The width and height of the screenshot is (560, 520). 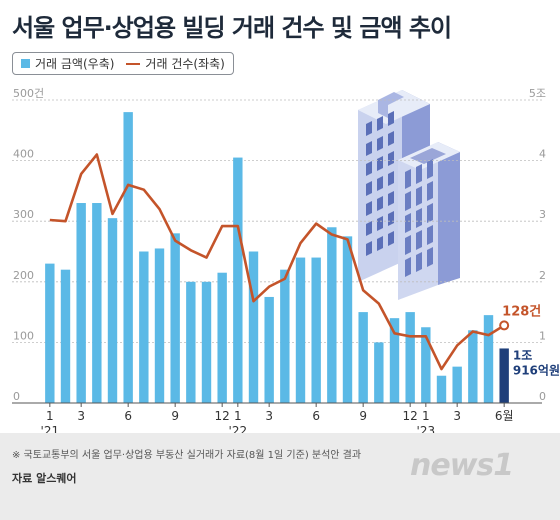 What do you see at coordinates (44, 478) in the screenshot?
I see `source-label: 자료 알스퀘어` at bounding box center [44, 478].